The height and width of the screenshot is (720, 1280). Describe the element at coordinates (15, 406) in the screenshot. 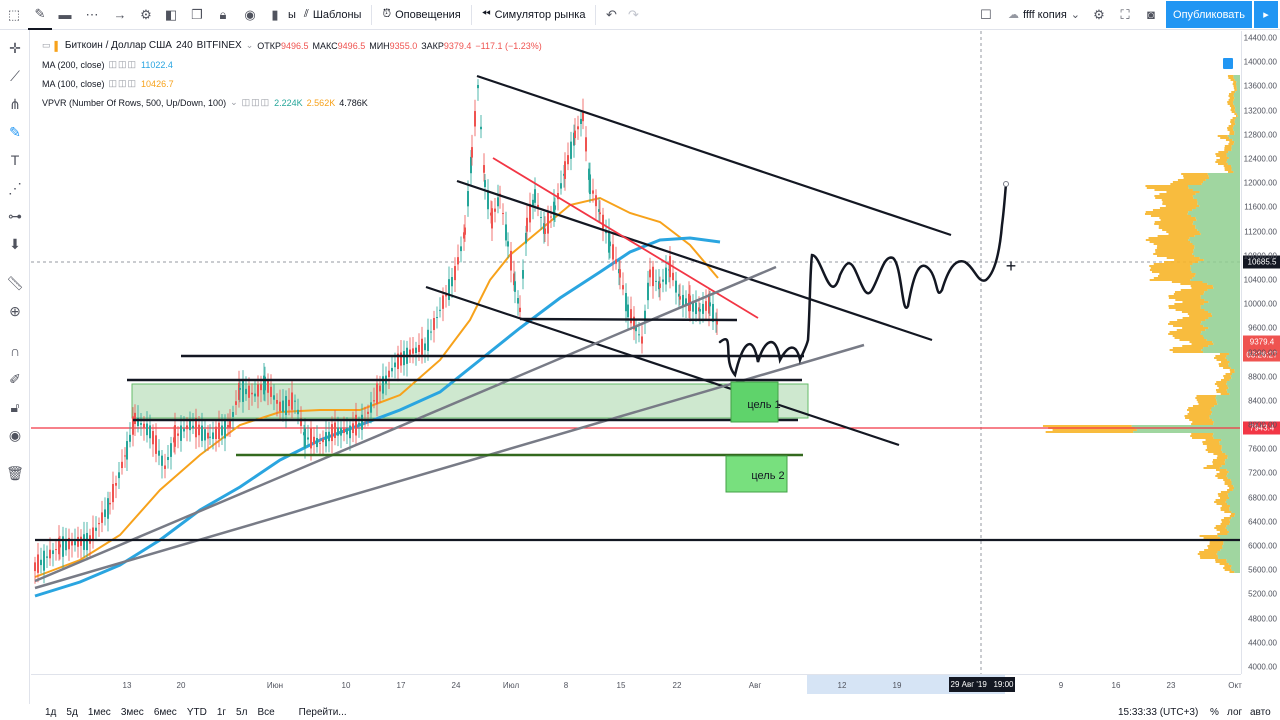

I see `lock-drawings-icon: 🔓︎` at that location.